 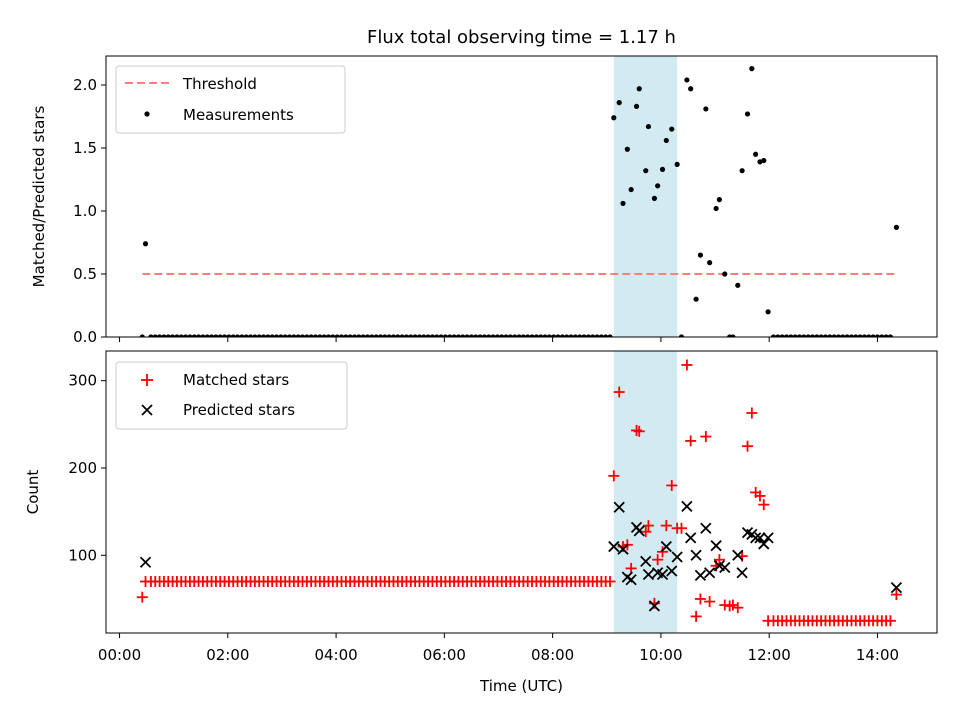 I want to click on bottom-y-ticks: 100 200 300, so click(x=87, y=468).